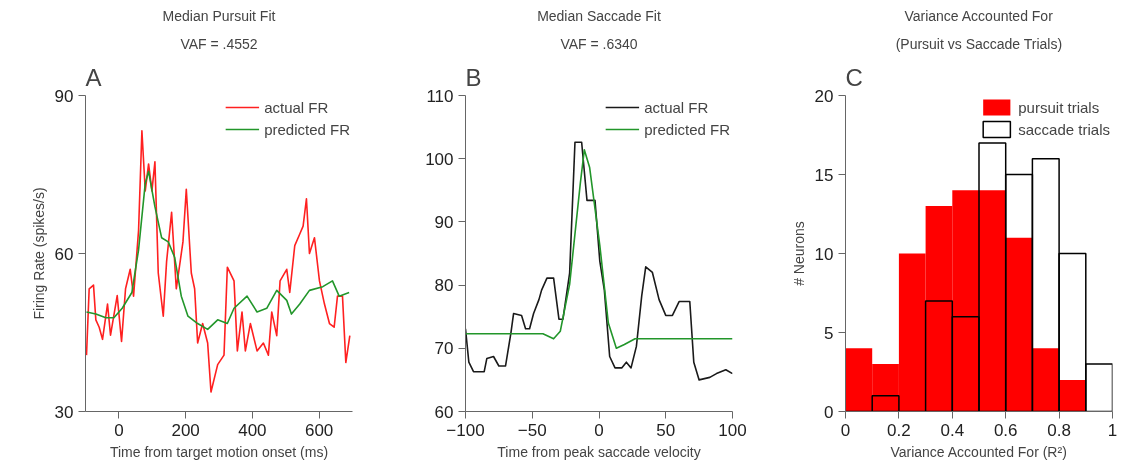  Describe the element at coordinates (899, 430) in the screenshot. I see `x-tick-label: 0.2` at that location.